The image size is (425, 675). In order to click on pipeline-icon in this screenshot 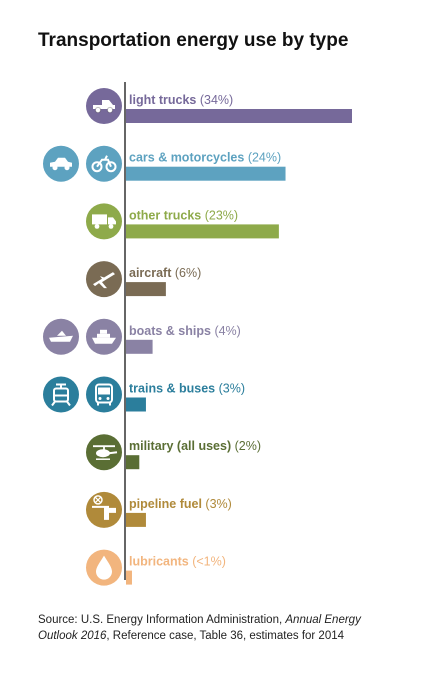, I will do `click(104, 509)`.